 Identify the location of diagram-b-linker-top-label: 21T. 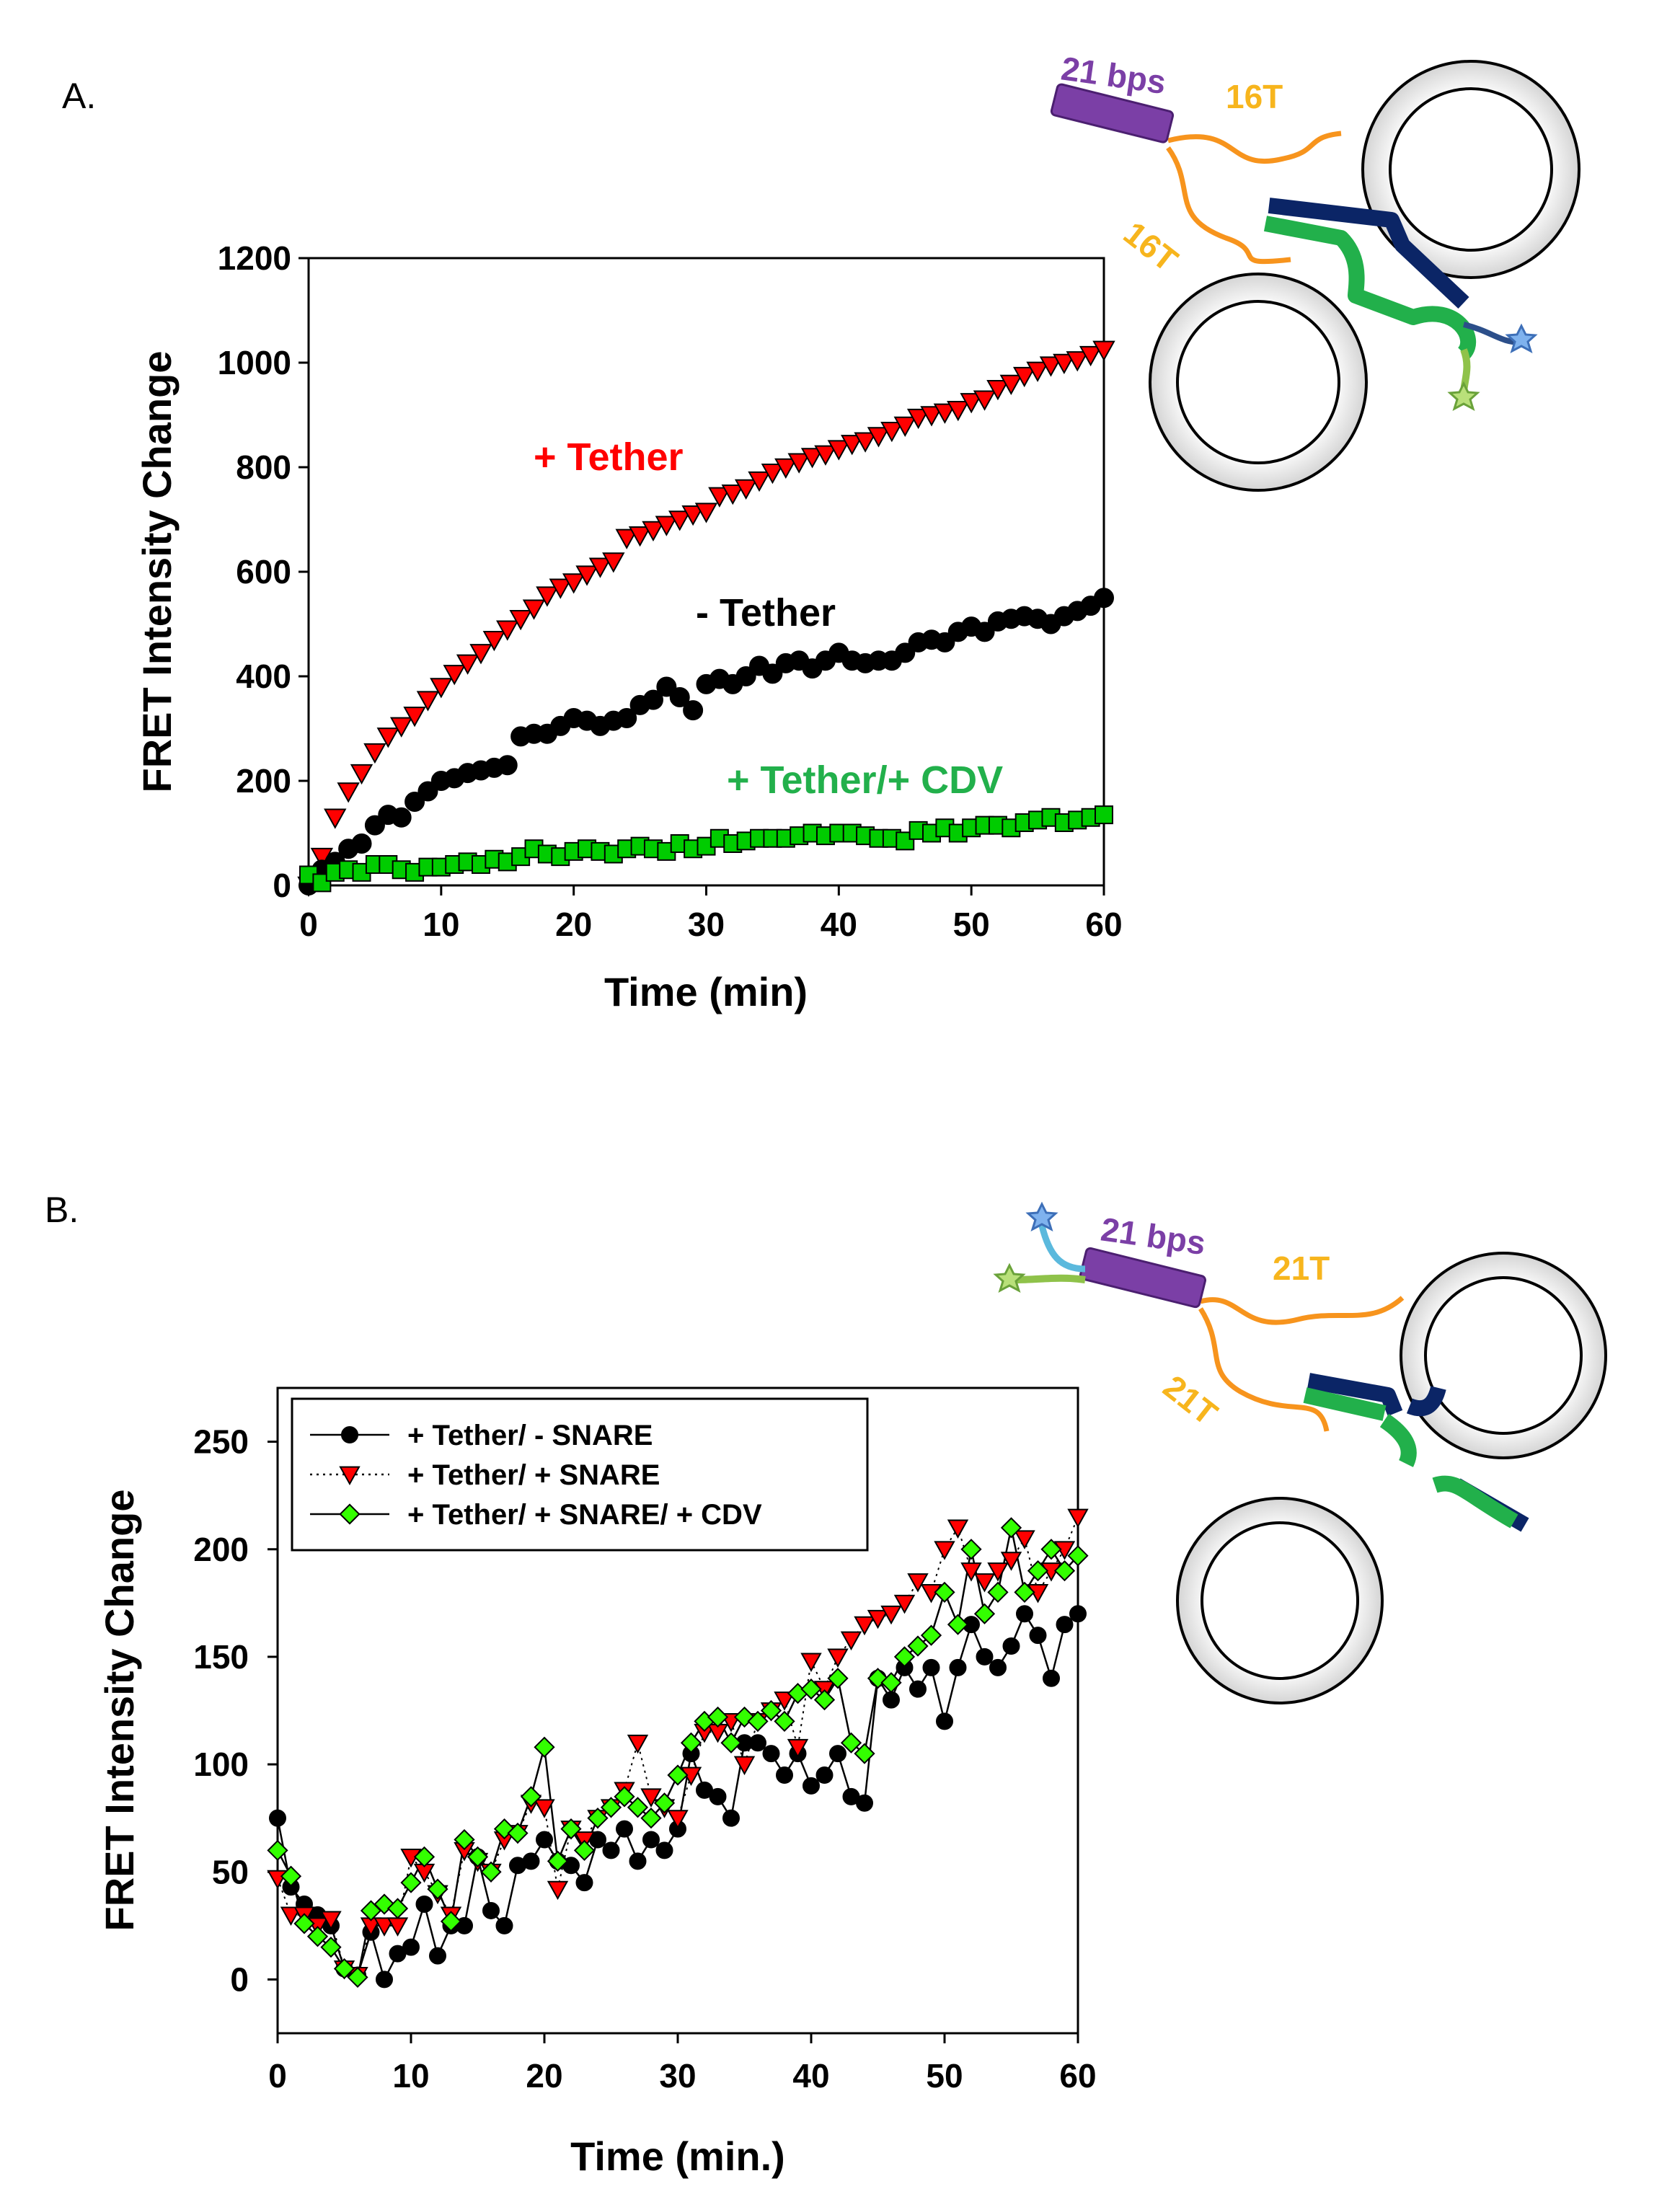
(1301, 1268).